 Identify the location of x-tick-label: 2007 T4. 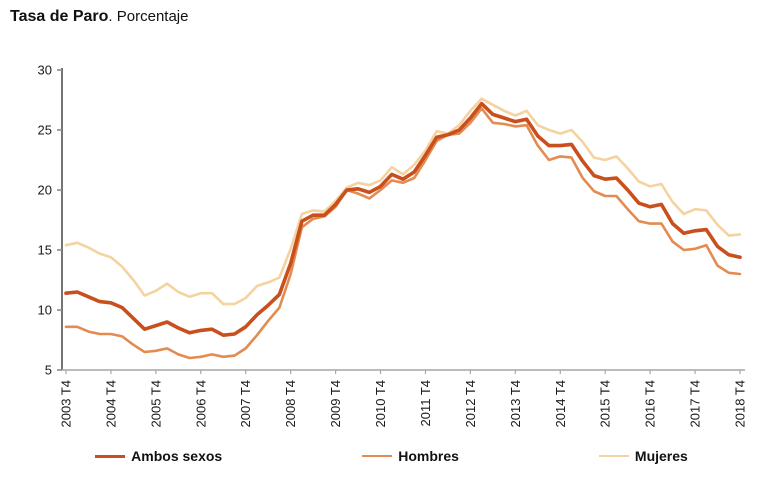
(245, 403).